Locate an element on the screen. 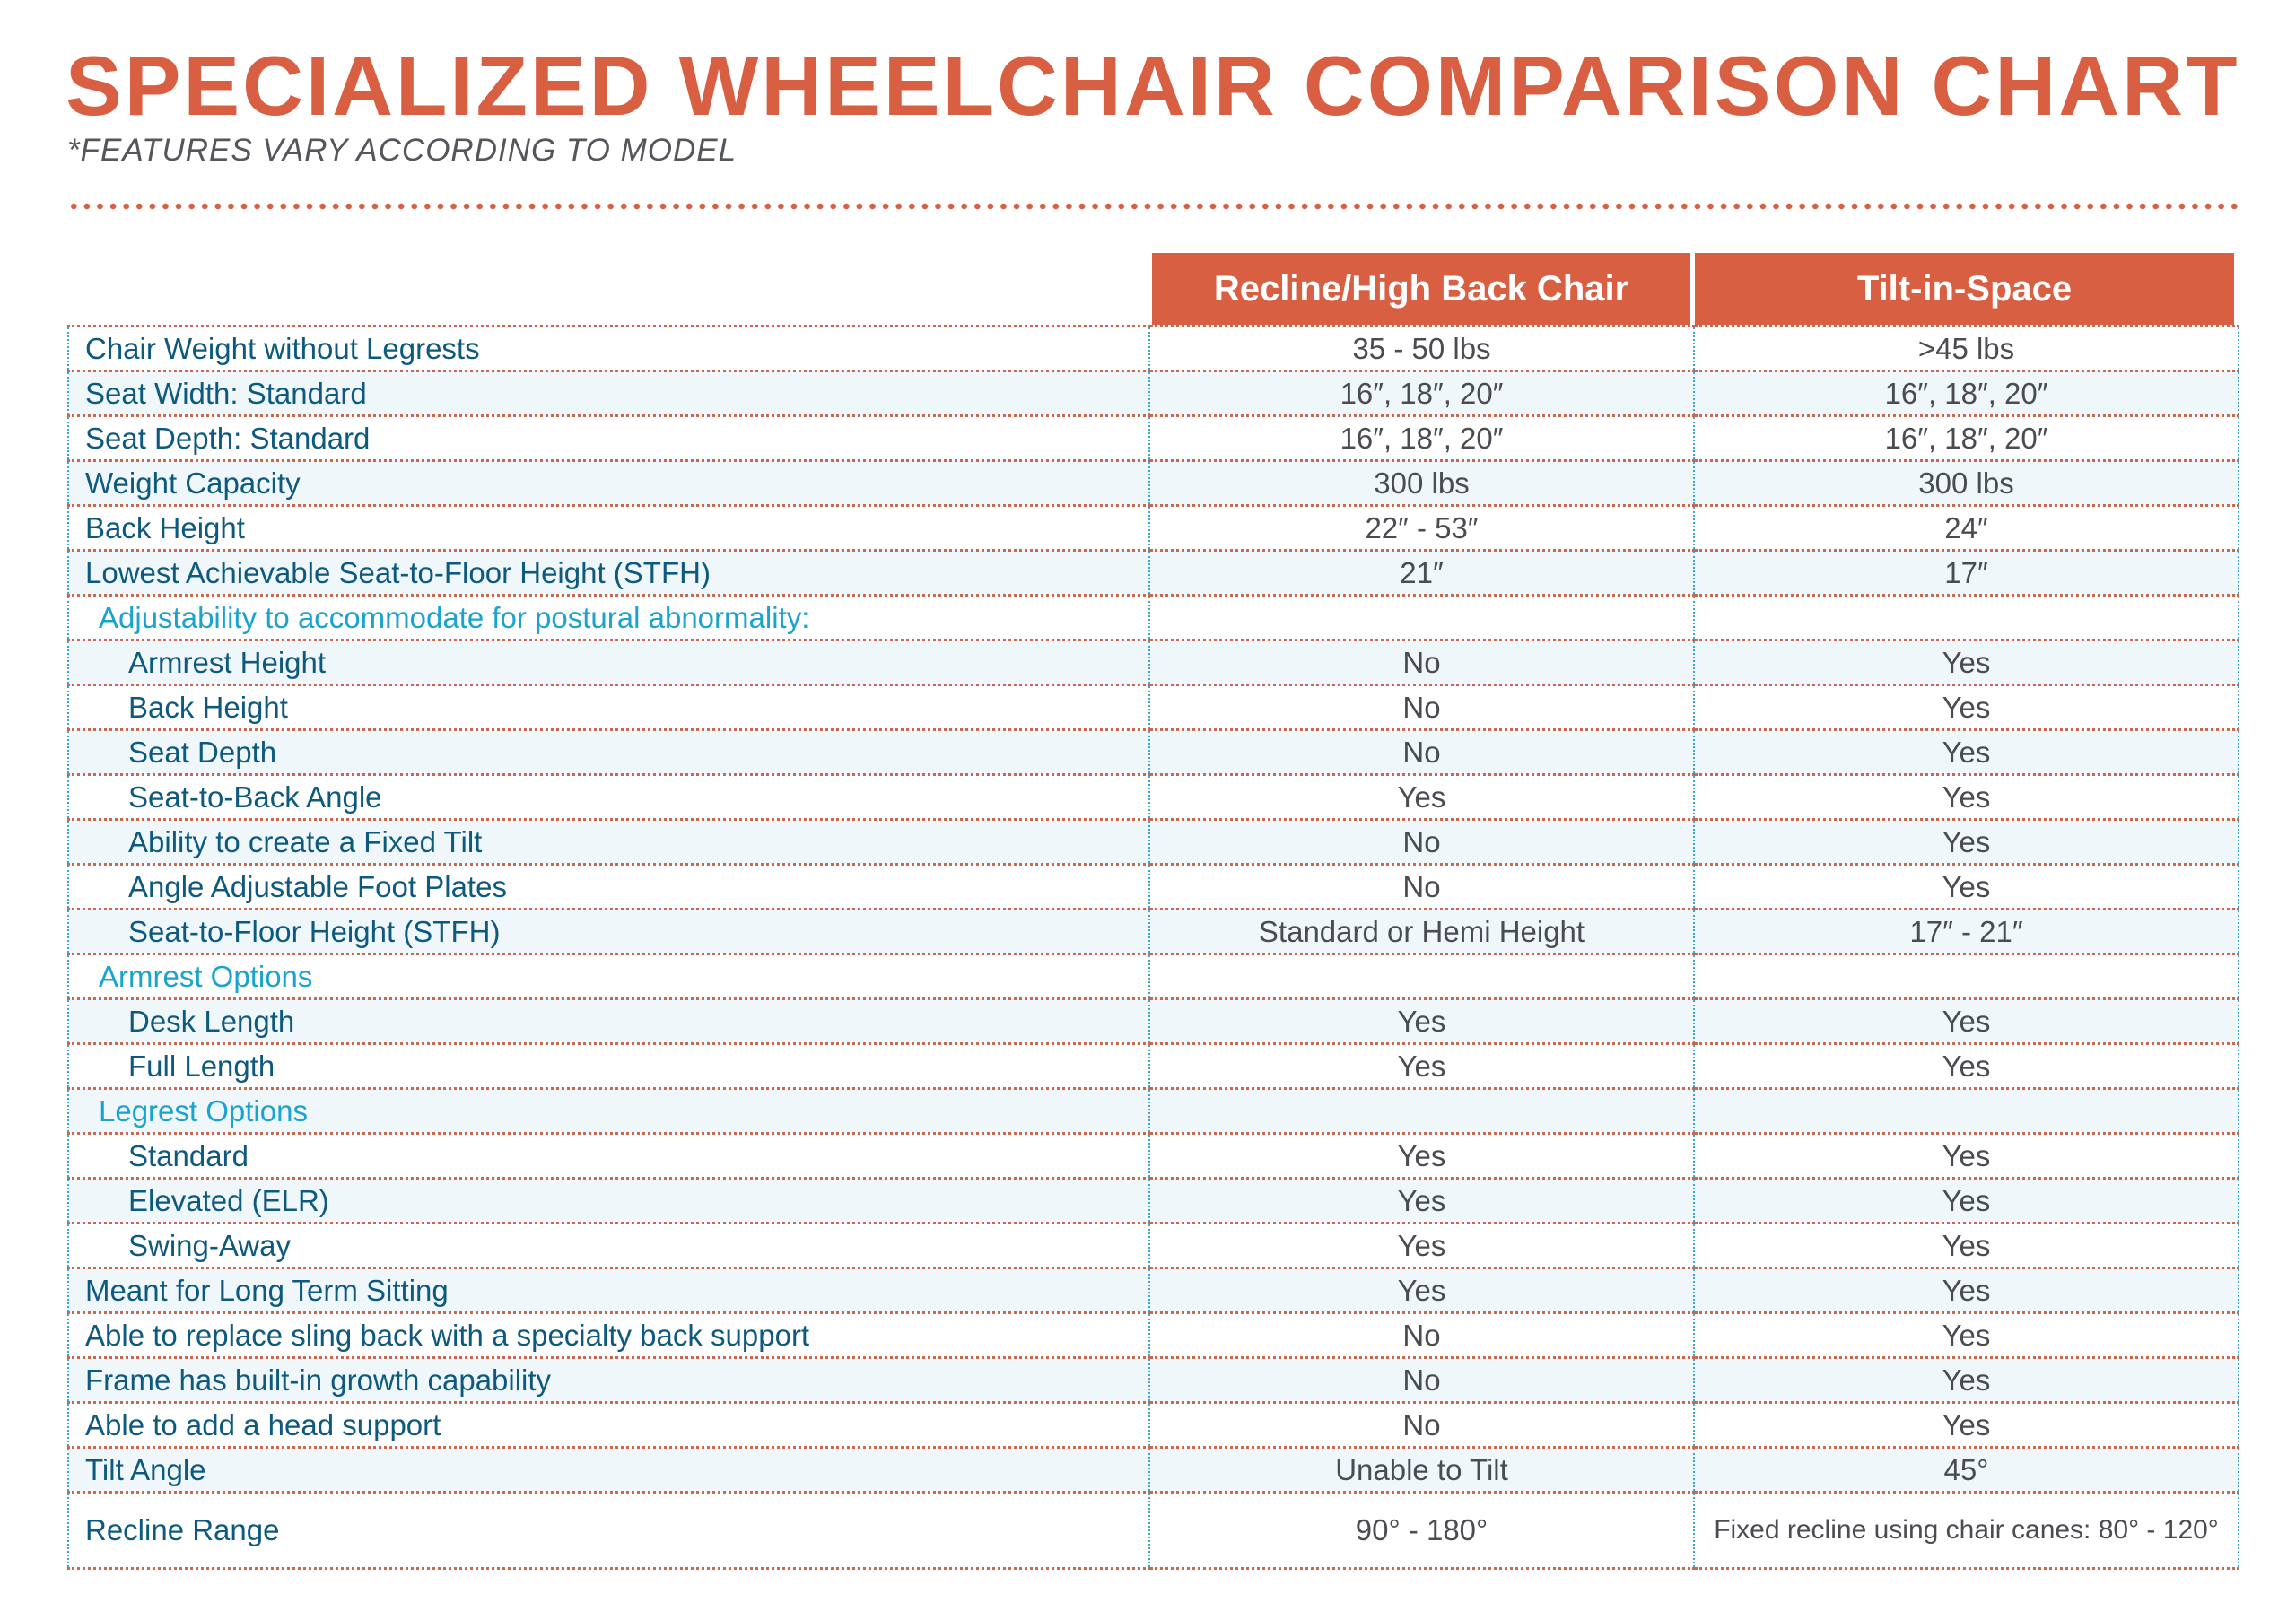  value-recline: 21″ is located at coordinates (1422, 572).